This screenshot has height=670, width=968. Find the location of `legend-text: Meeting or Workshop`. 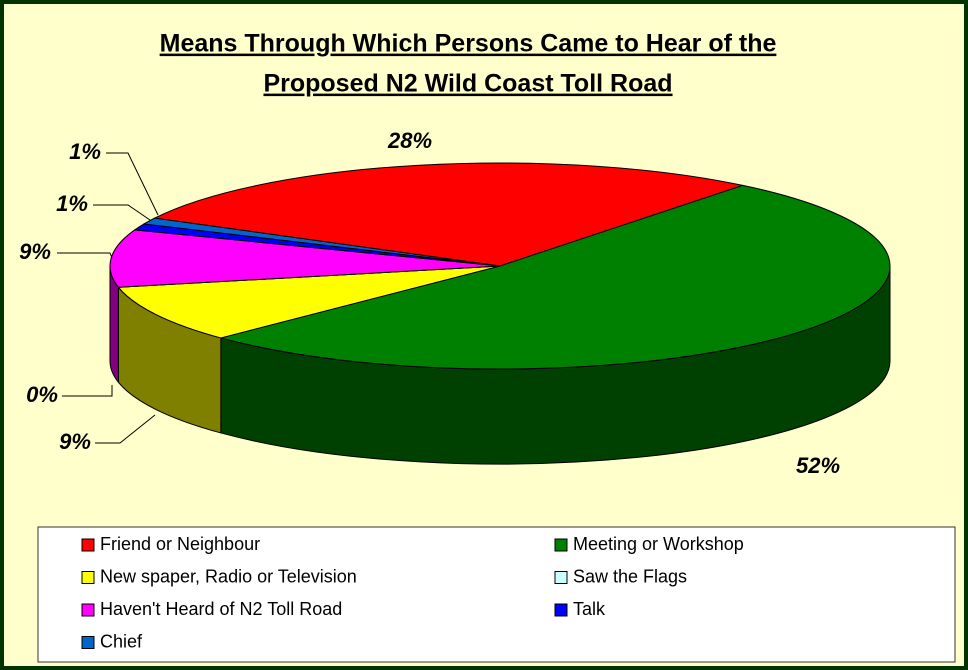

legend-text: Meeting or Workshop is located at coordinates (658, 544).